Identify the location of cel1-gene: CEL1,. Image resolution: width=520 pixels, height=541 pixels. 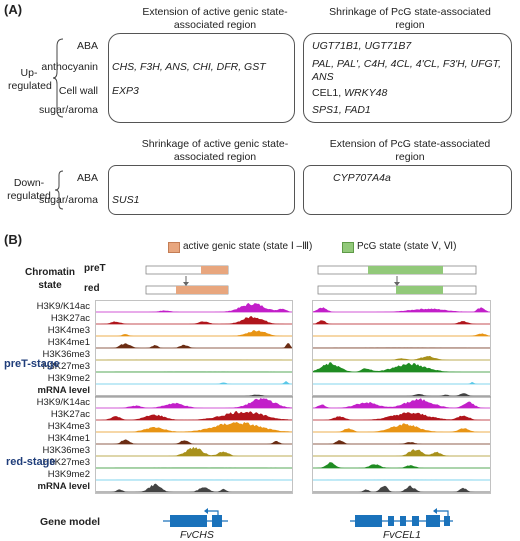
(328, 93).